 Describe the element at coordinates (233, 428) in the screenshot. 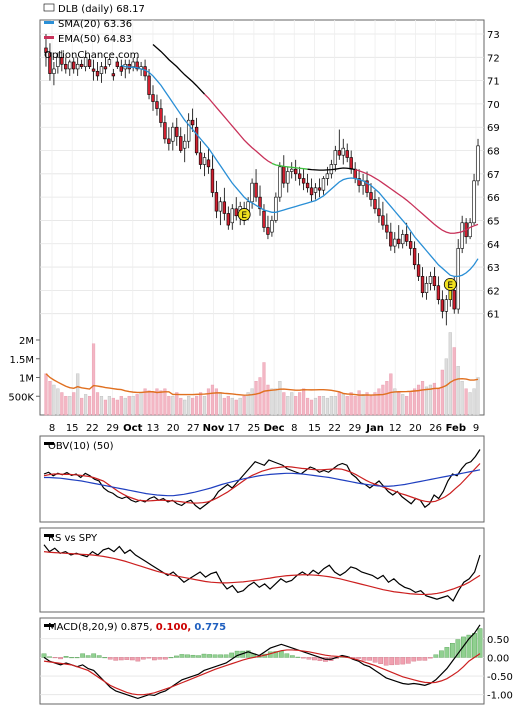

I see `date-tick-label: 17` at that location.